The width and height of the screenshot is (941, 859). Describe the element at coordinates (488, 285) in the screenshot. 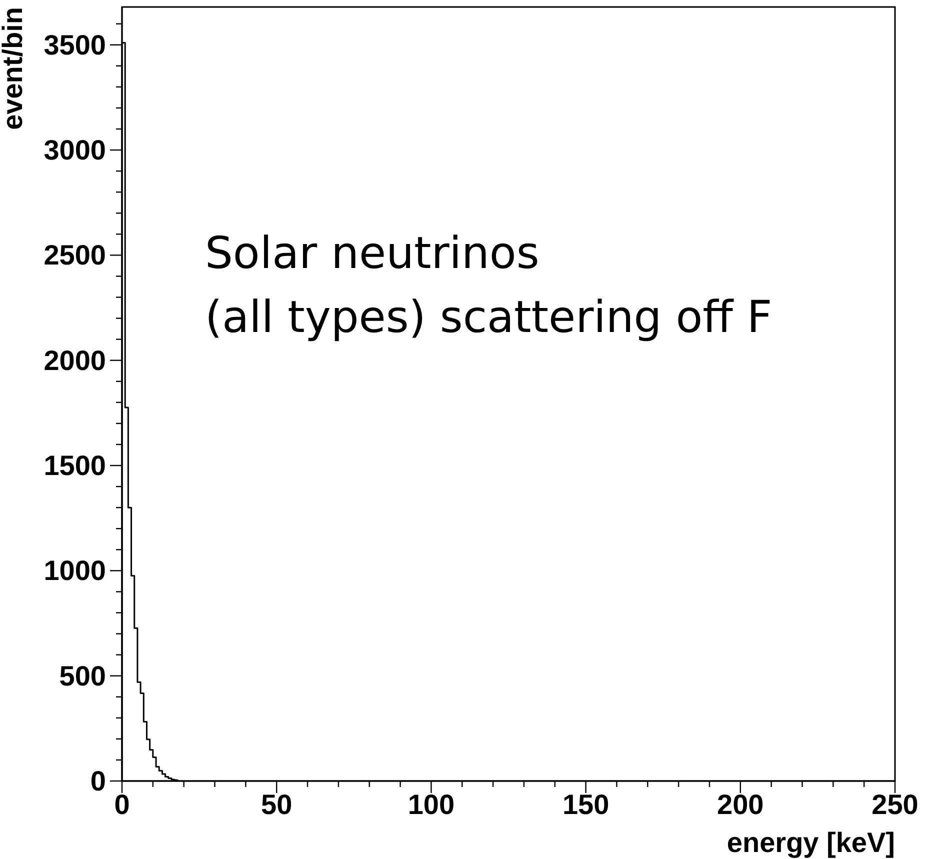

I see `annotation: Solar neutrinos (all types) scattering off F` at that location.